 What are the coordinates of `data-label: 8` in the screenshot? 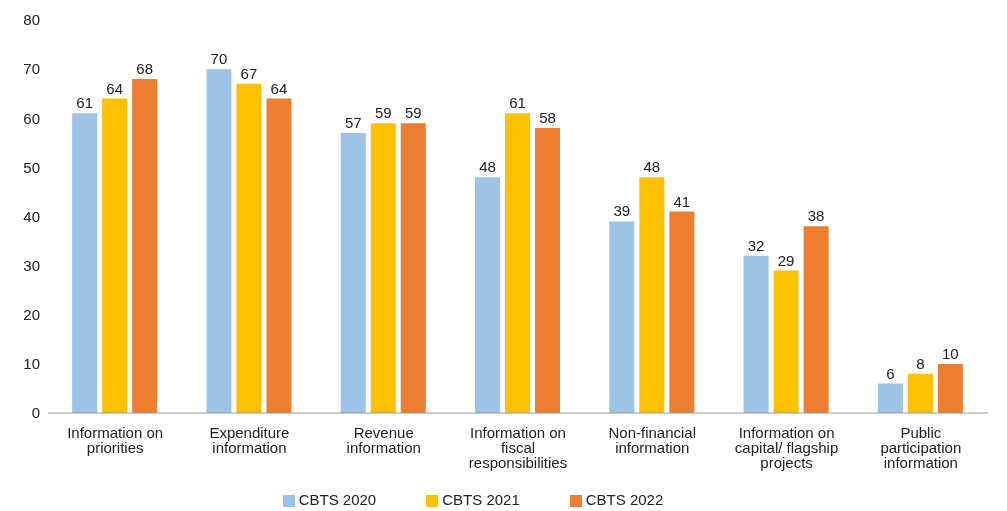 It's located at (920, 363).